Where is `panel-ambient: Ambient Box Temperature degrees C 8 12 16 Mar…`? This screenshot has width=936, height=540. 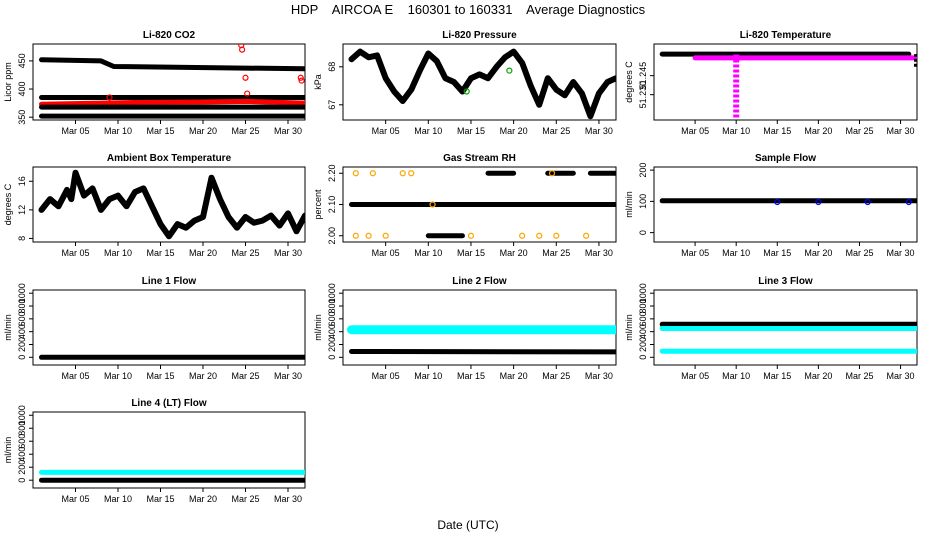
panel-ambient: Ambient Box Temperature degrees C 8 12 16 Mar… is located at coordinates (154, 205).